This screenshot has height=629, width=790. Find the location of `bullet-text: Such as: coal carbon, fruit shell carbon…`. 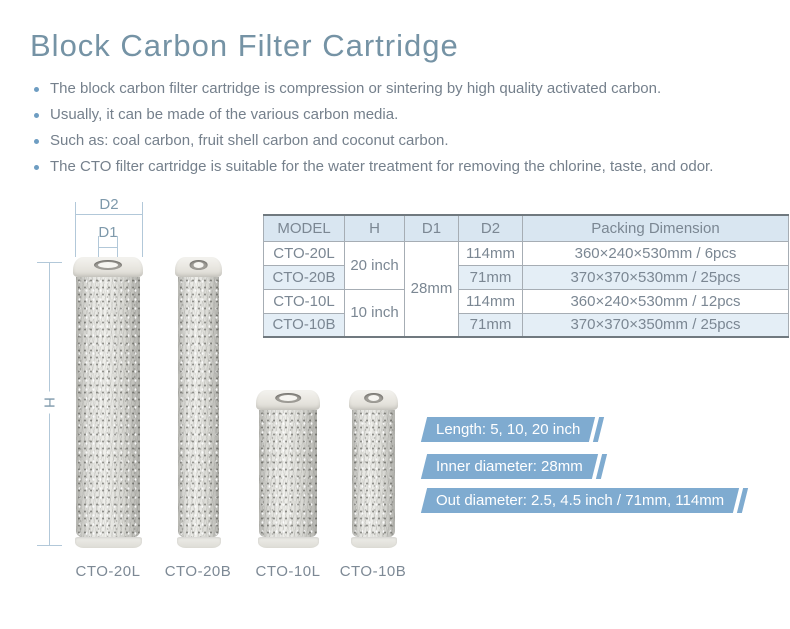

bullet-text: Such as: coal carbon, fruit shell carbon… is located at coordinates (249, 140).